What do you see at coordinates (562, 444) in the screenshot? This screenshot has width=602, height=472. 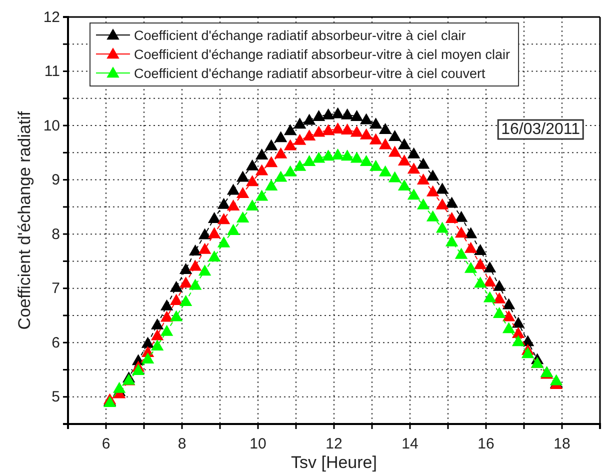 I see `x-tick-label: 18` at bounding box center [562, 444].